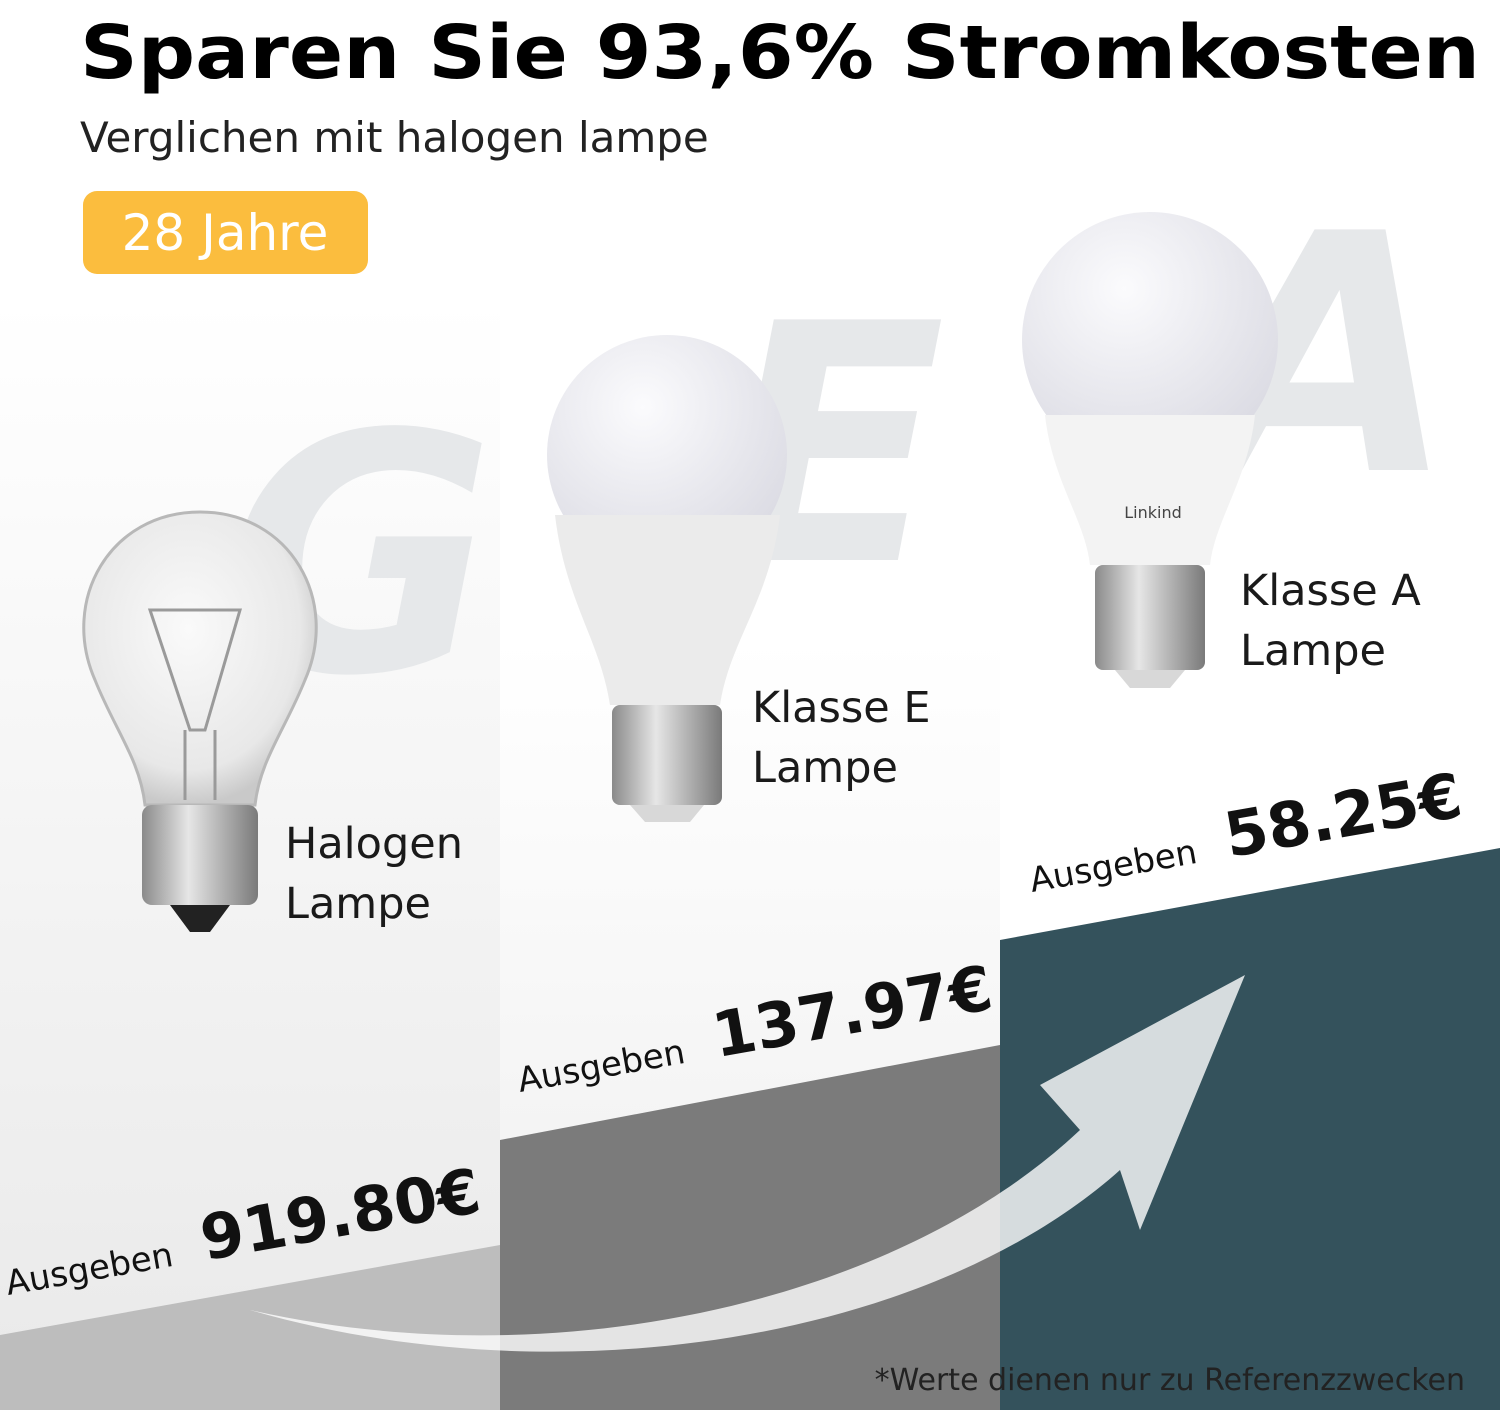 This screenshot has width=1500, height=1410. Describe the element at coordinates (780, 53) in the screenshot. I see `title: Sparen Sie 93,6% Stromkosten` at that location.